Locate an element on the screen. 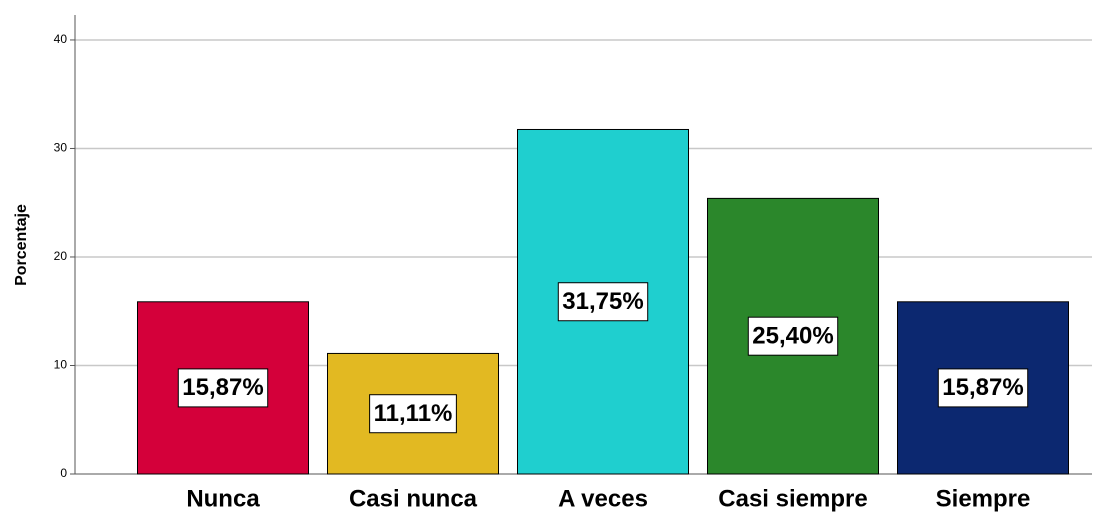 Image resolution: width=1118 pixels, height=515 pixels. x-tick-label: Casi nunca is located at coordinates (413, 498).